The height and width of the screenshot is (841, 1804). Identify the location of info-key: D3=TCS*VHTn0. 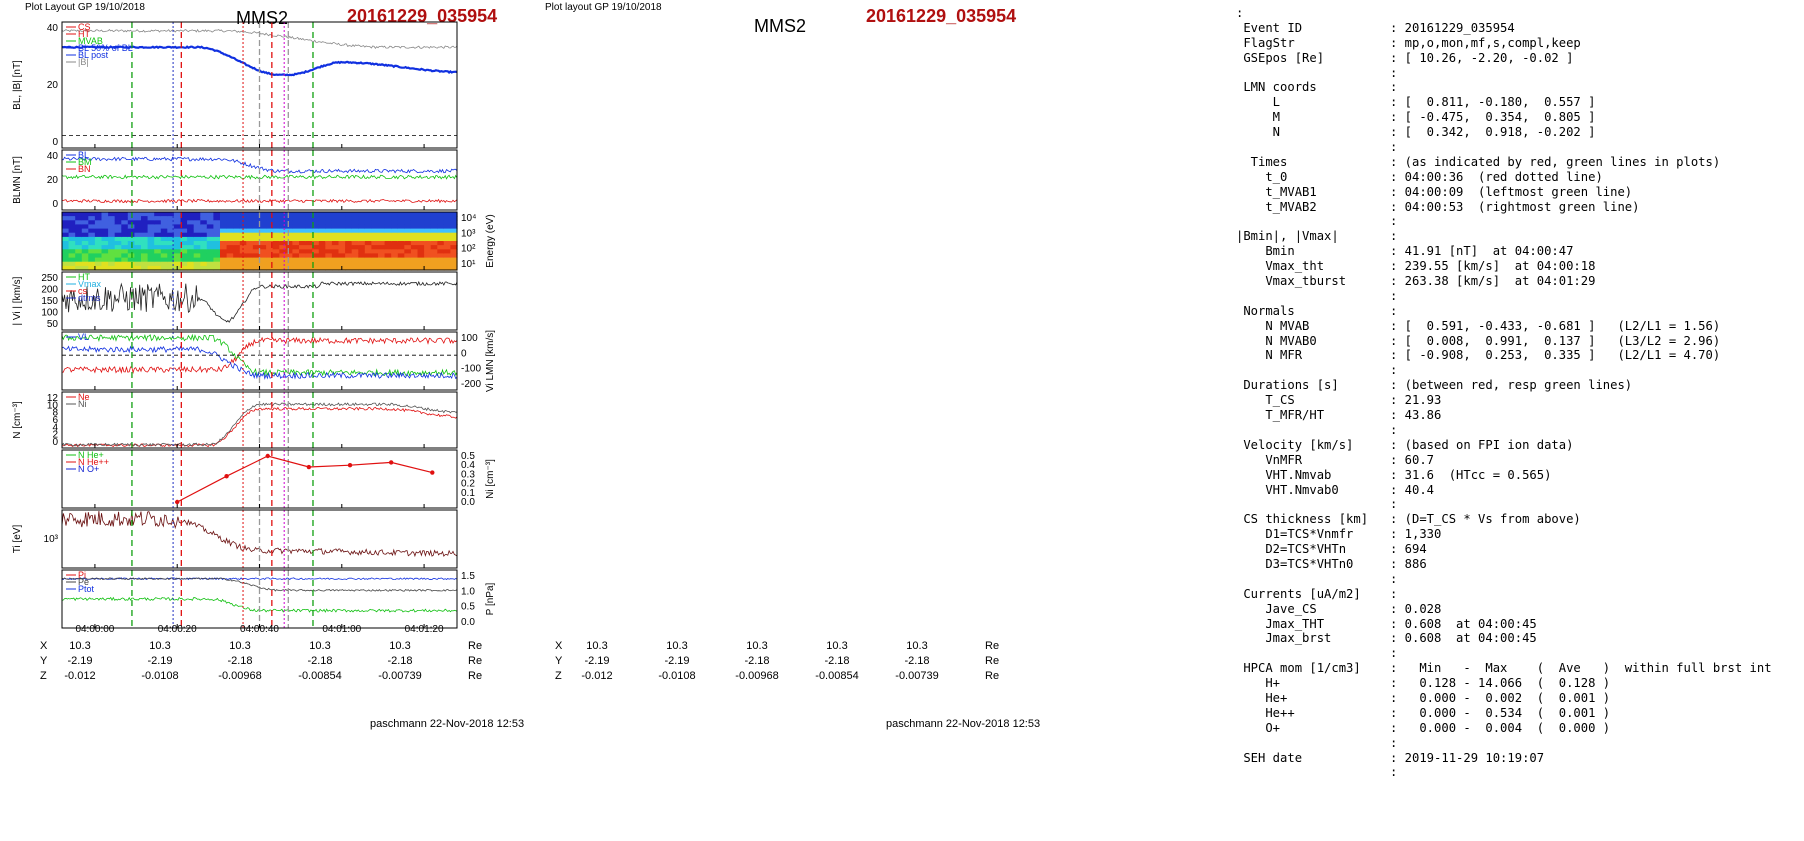
(1295, 563).